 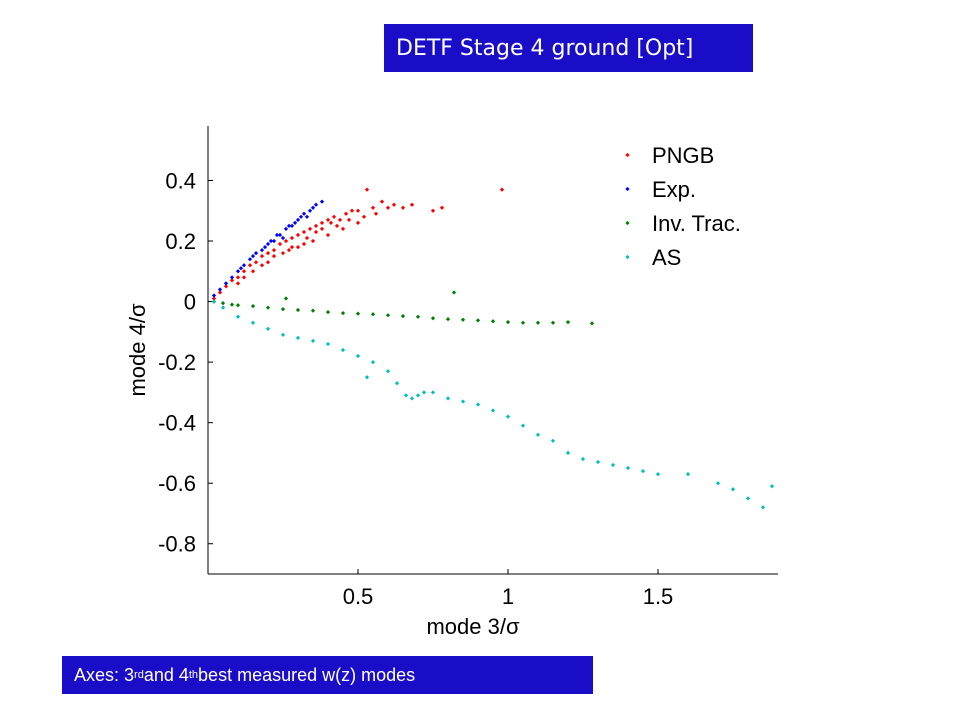 What do you see at coordinates (307, 674) in the screenshot?
I see `footer-suffix: best measured w(z) modes` at bounding box center [307, 674].